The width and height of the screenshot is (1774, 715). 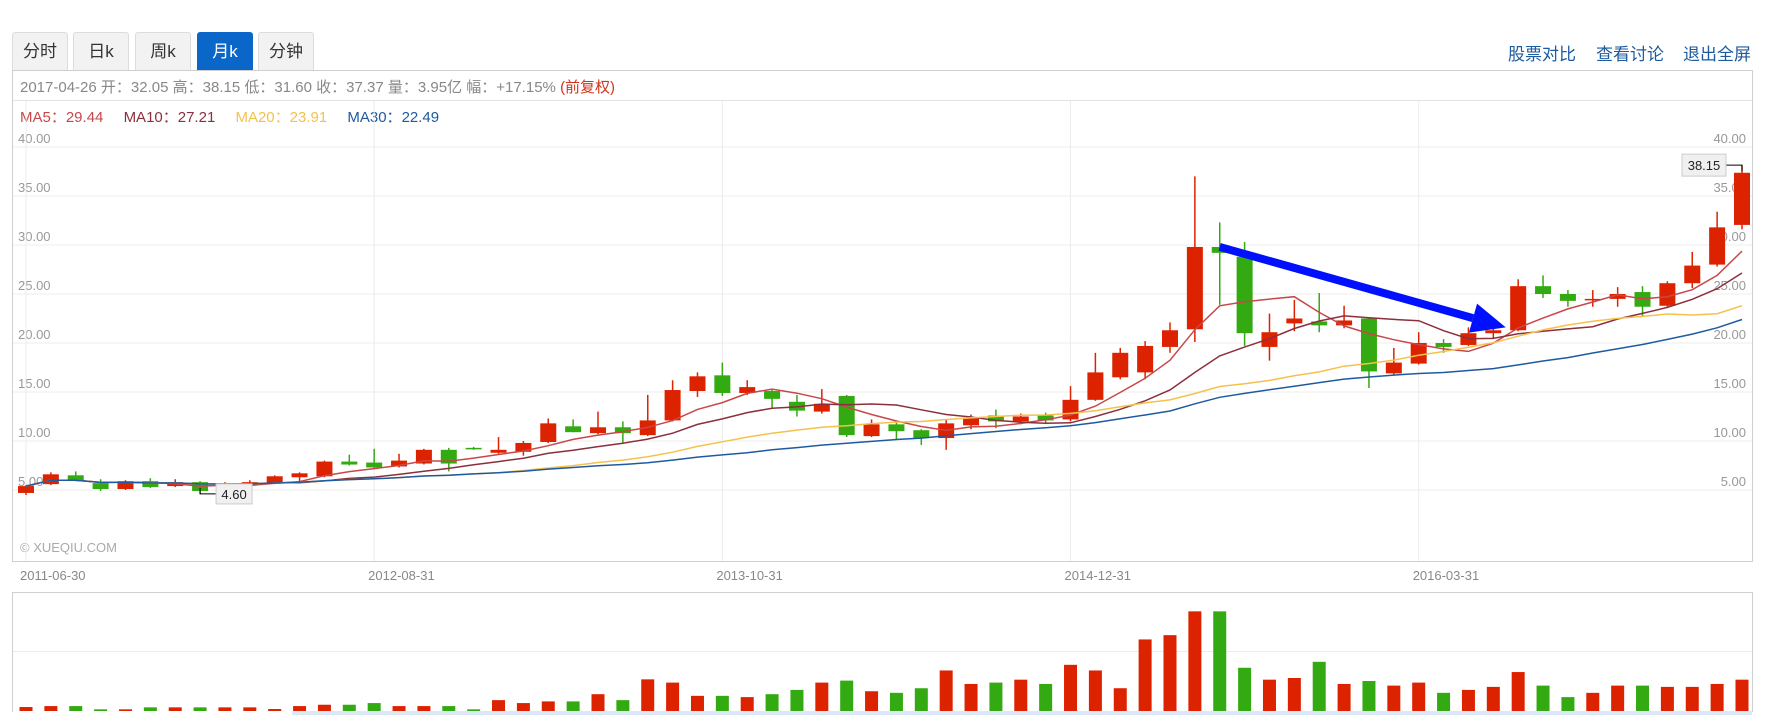 What do you see at coordinates (293, 87) in the screenshot?
I see `info-low: 31.60` at bounding box center [293, 87].